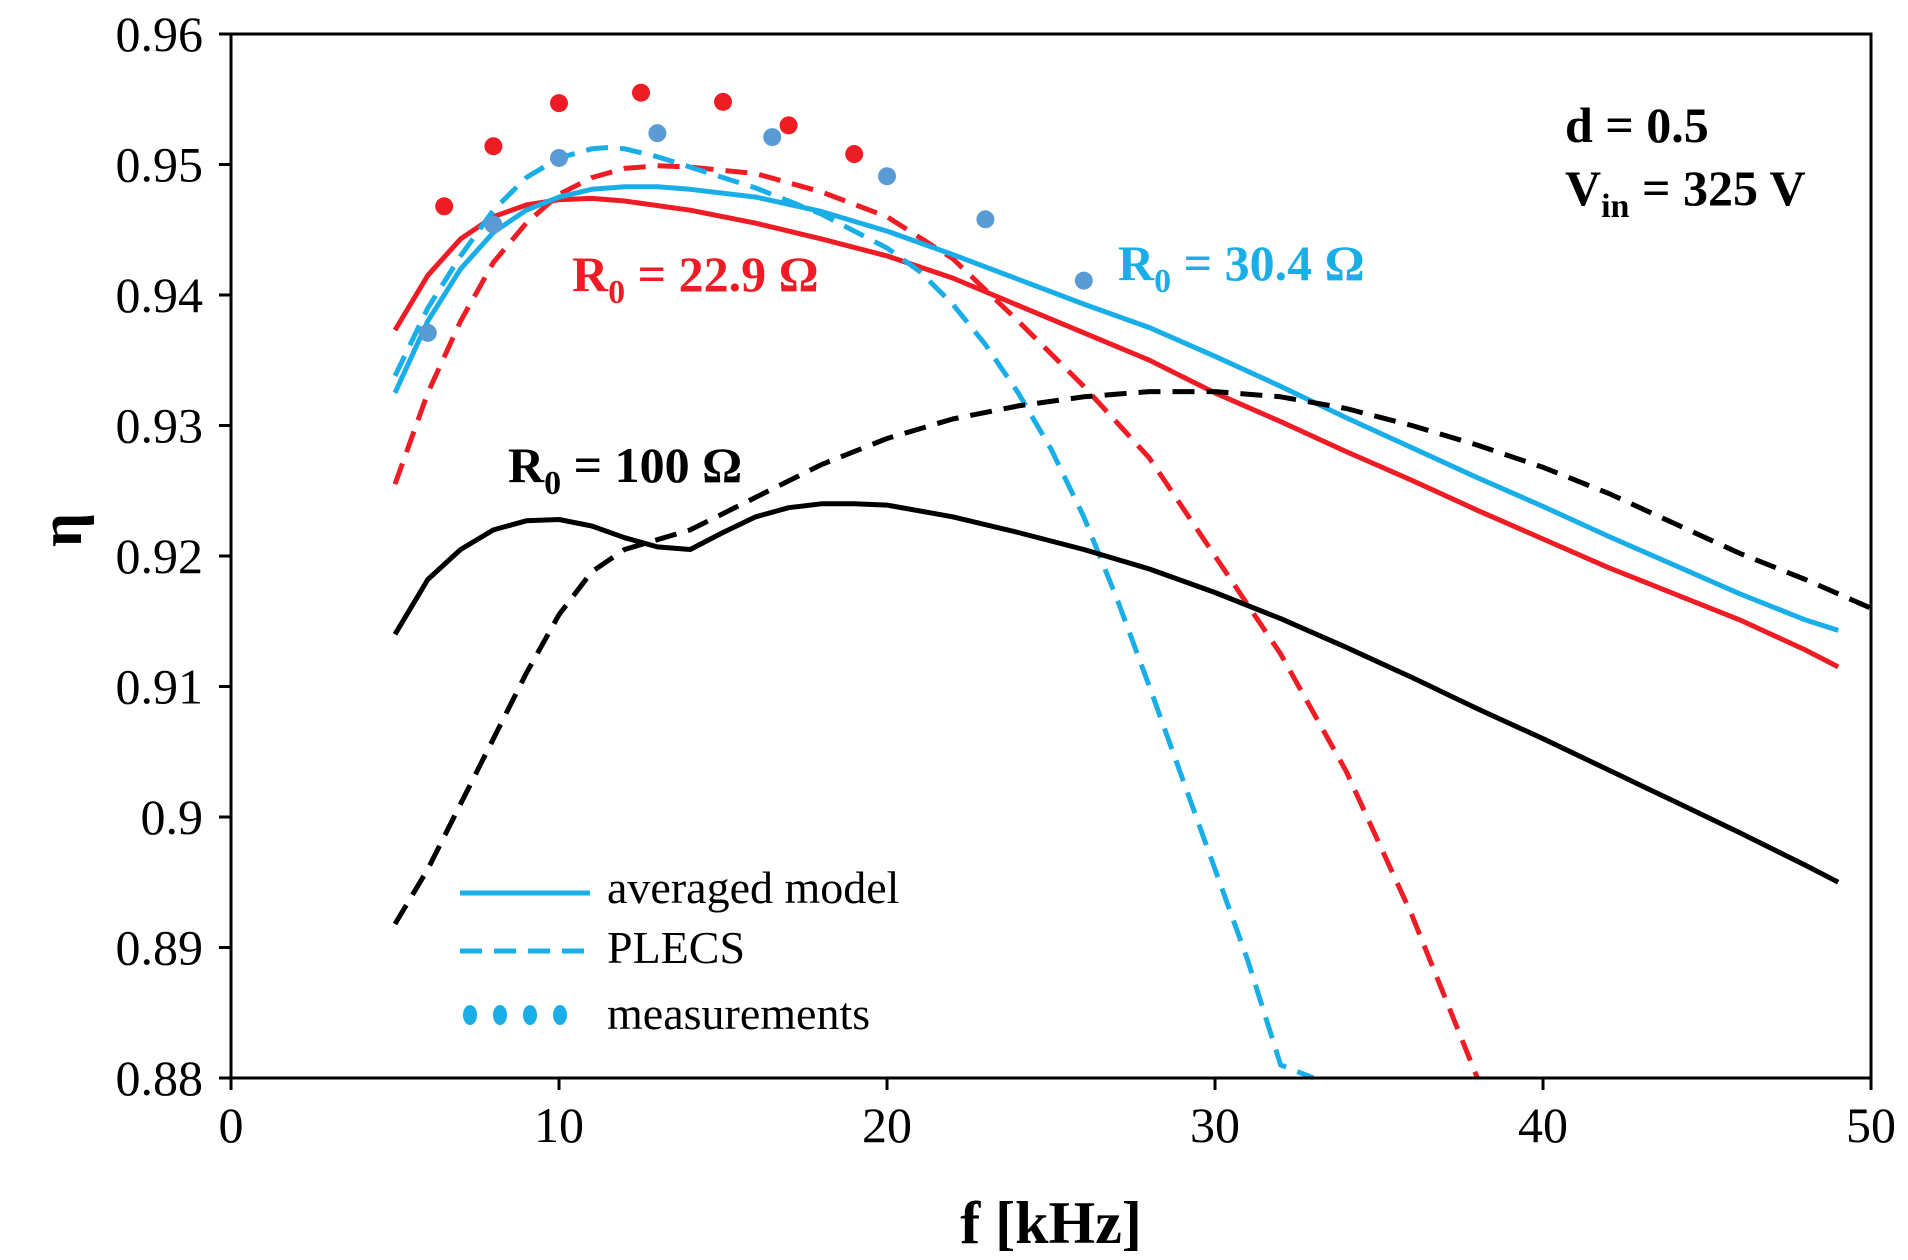 The image size is (1908, 1260). Describe the element at coordinates (160, 1078) in the screenshot. I see `y-tick-label: 0.88` at that location.